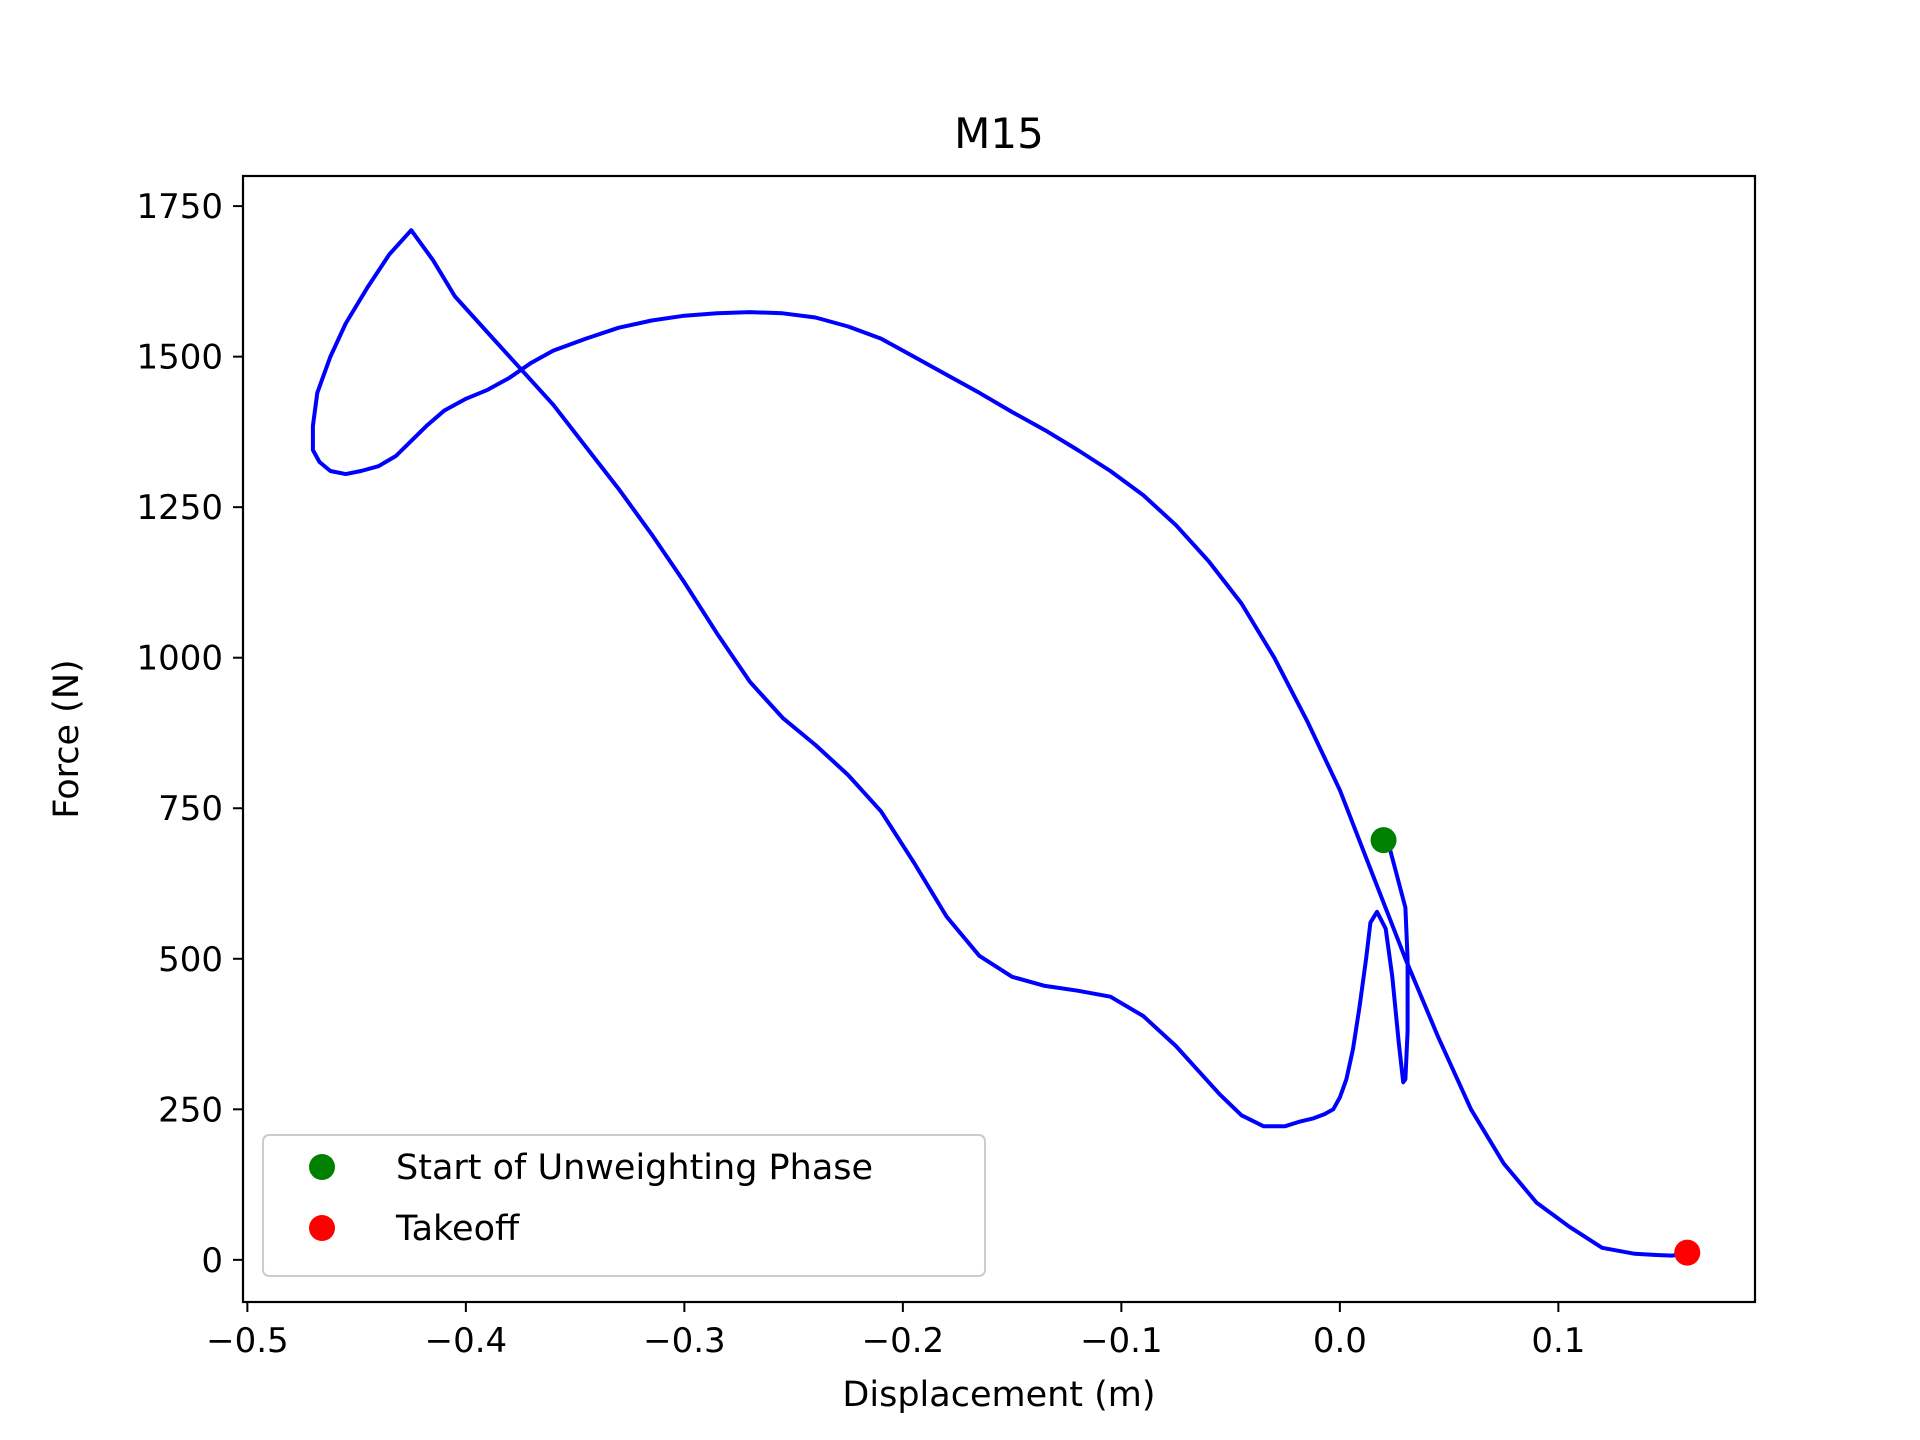 Image resolution: width=1920 pixels, height=1440 pixels. What do you see at coordinates (179, 207) in the screenshot?
I see `y-tick-label: 1750` at bounding box center [179, 207].